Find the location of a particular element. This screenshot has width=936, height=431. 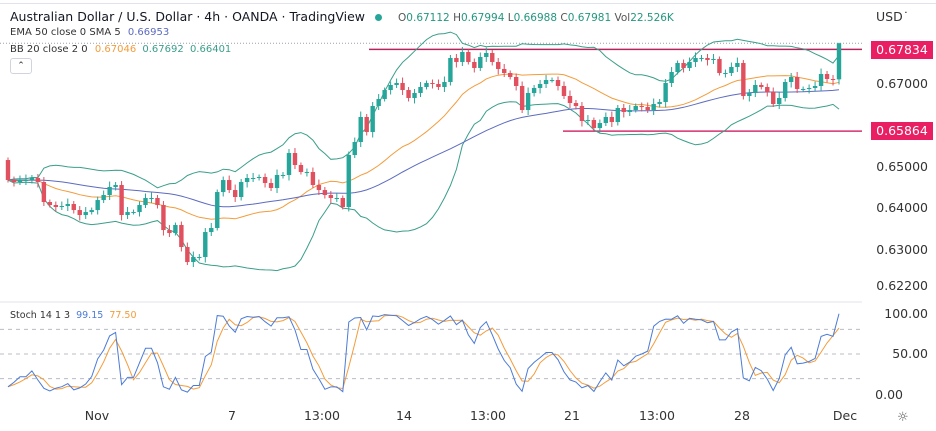

chevron-up-icon: ⌃ is located at coordinates (21, 66).